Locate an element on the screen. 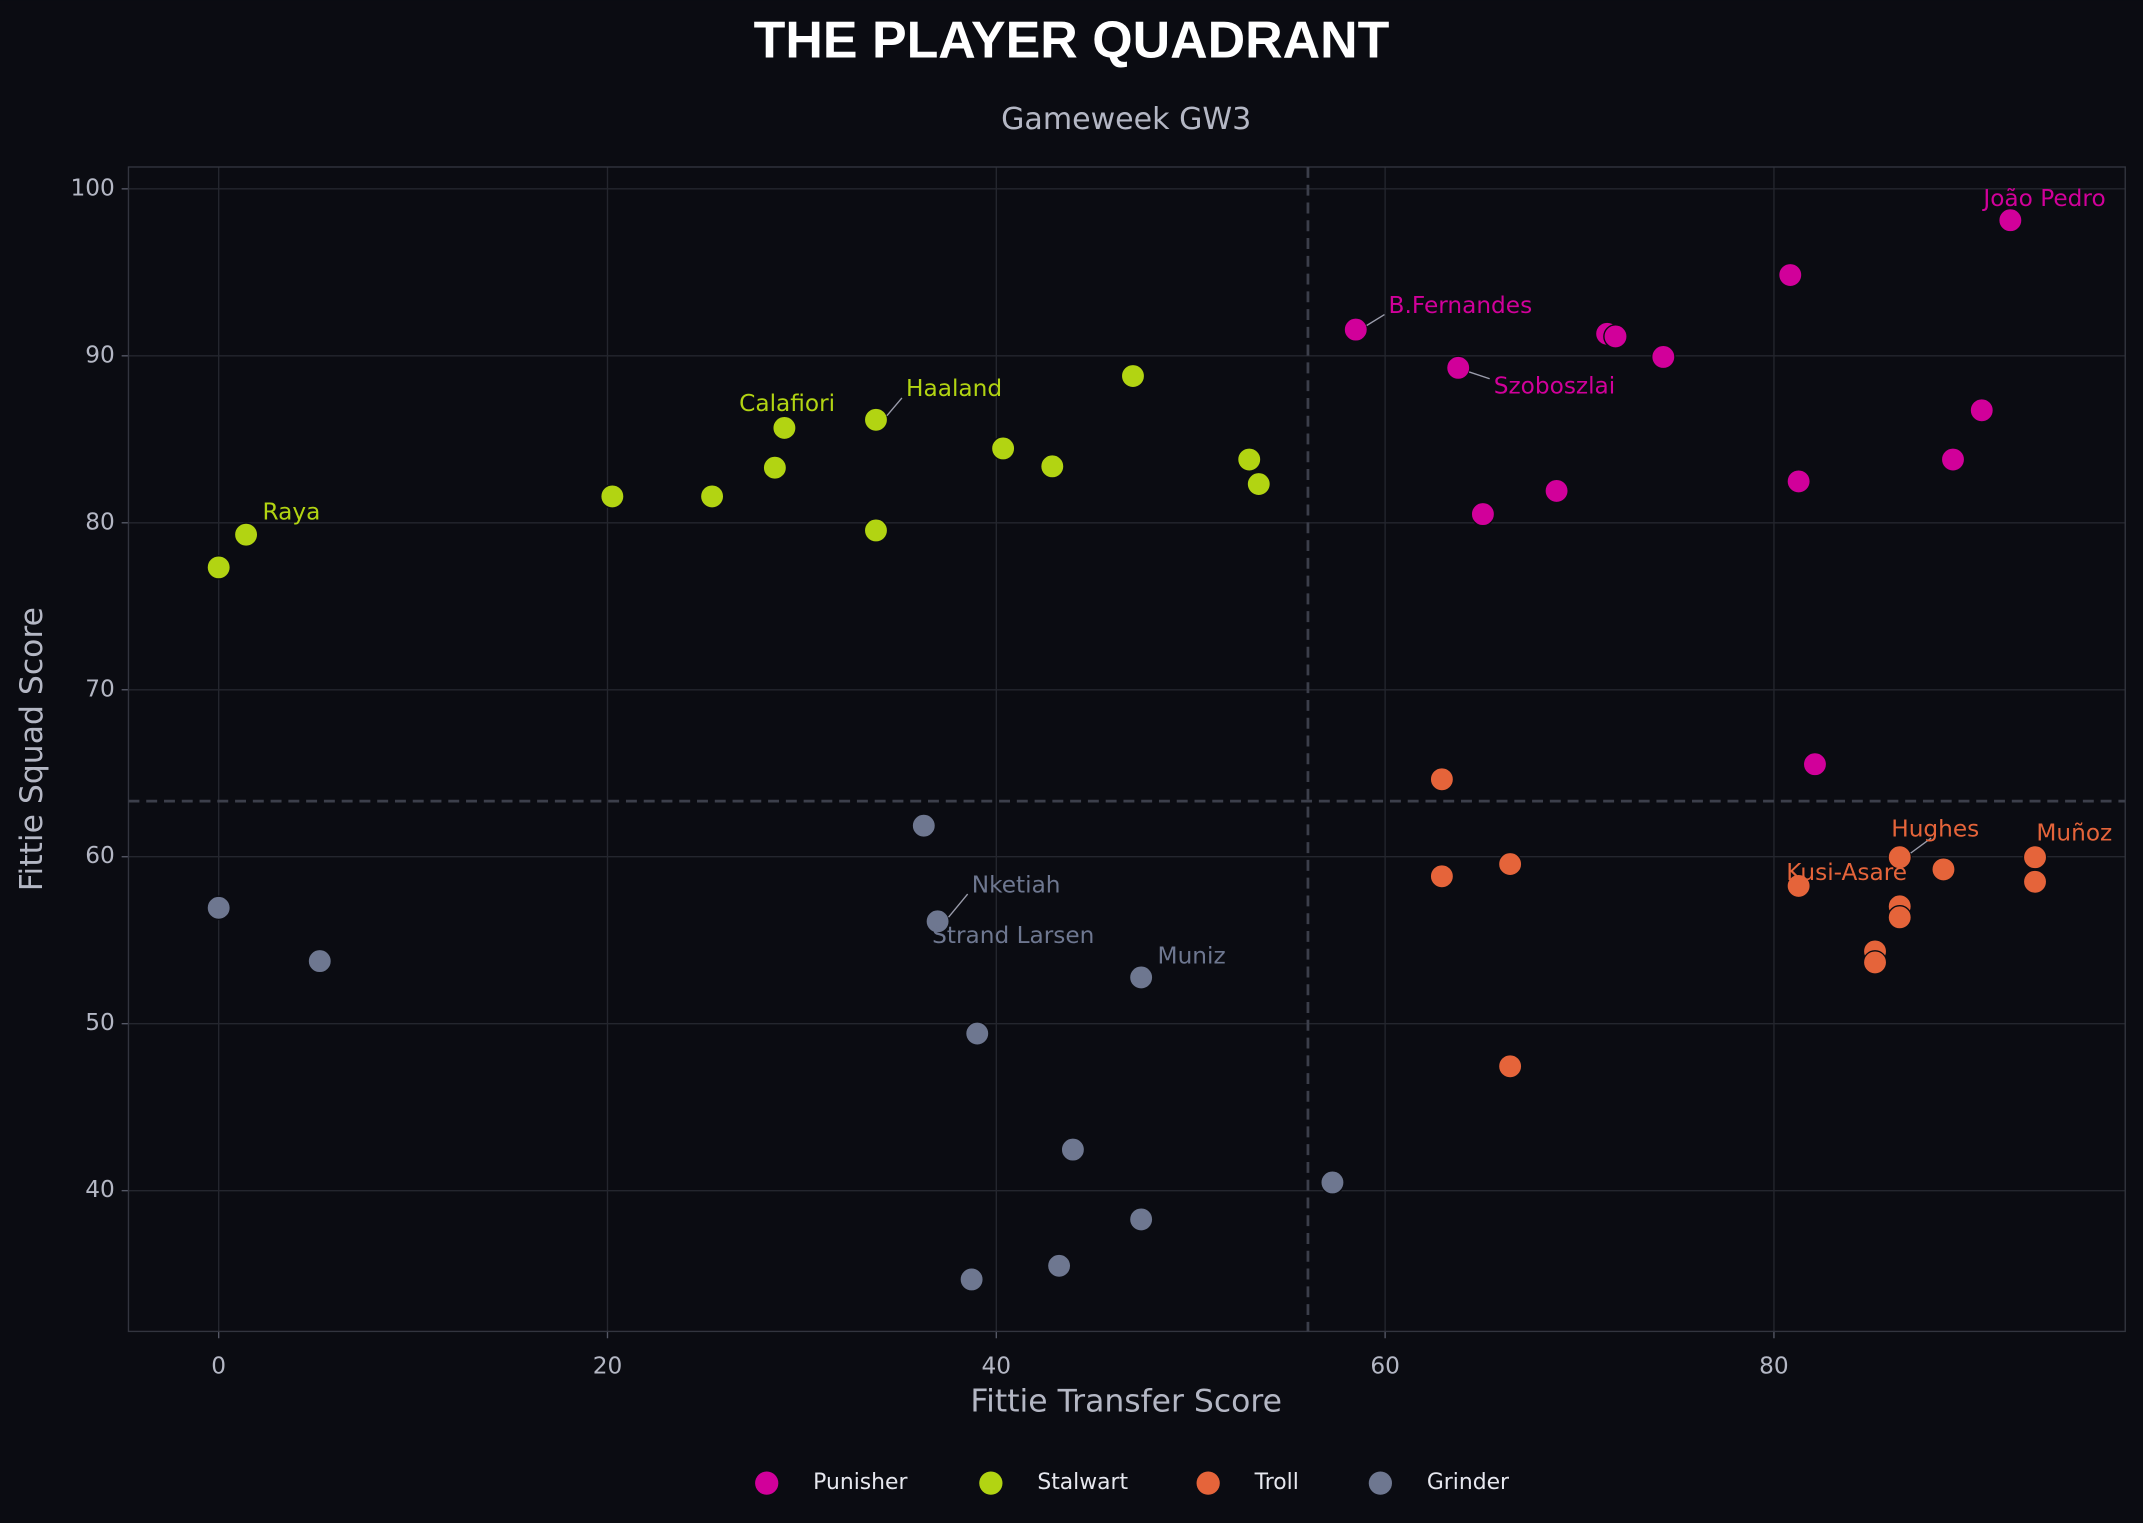 This screenshot has width=2143, height=1523. x-tick-label: 80 is located at coordinates (1774, 1365).